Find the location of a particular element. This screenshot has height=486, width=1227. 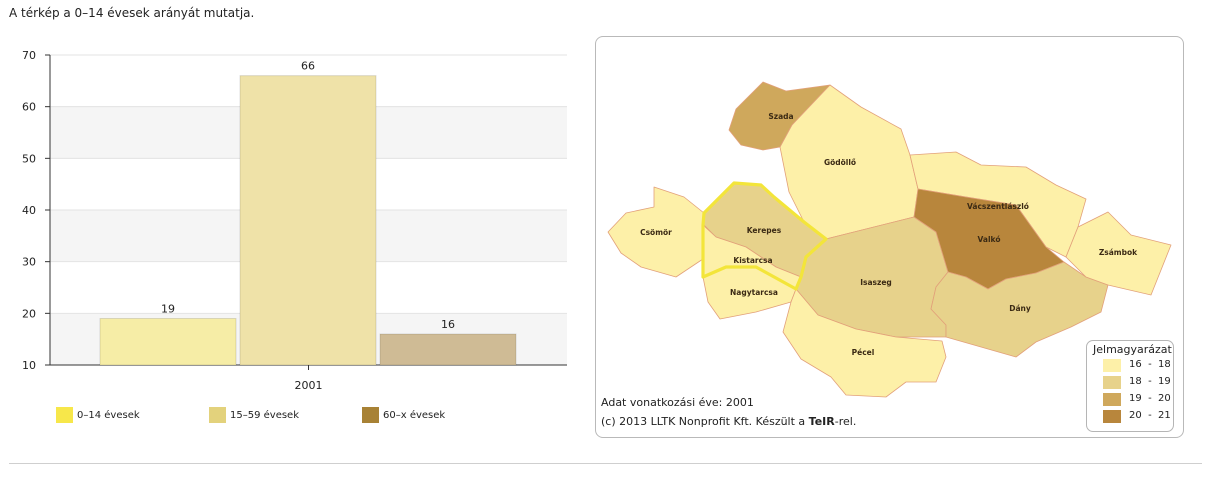

y-tick-label: 70 is located at coordinates (29, 55).